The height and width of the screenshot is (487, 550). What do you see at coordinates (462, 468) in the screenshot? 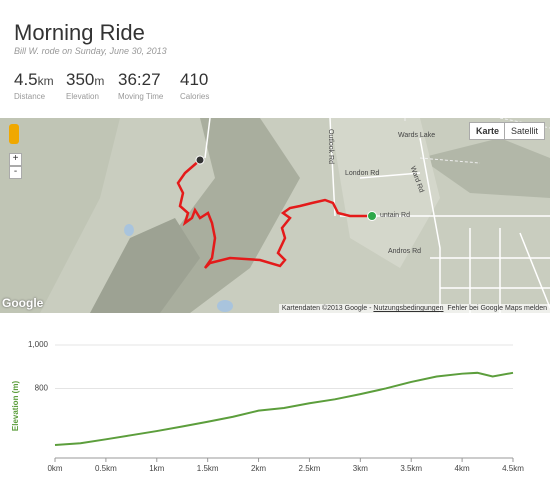
I see `x-tick-label: 4km` at bounding box center [462, 468].